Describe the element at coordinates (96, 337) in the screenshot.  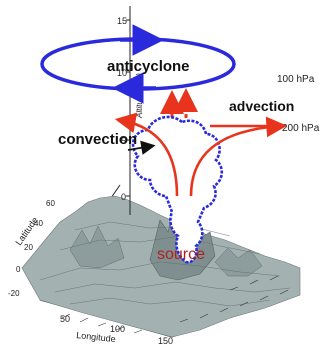
I see `longitude-axis-label: Longitude` at that location.